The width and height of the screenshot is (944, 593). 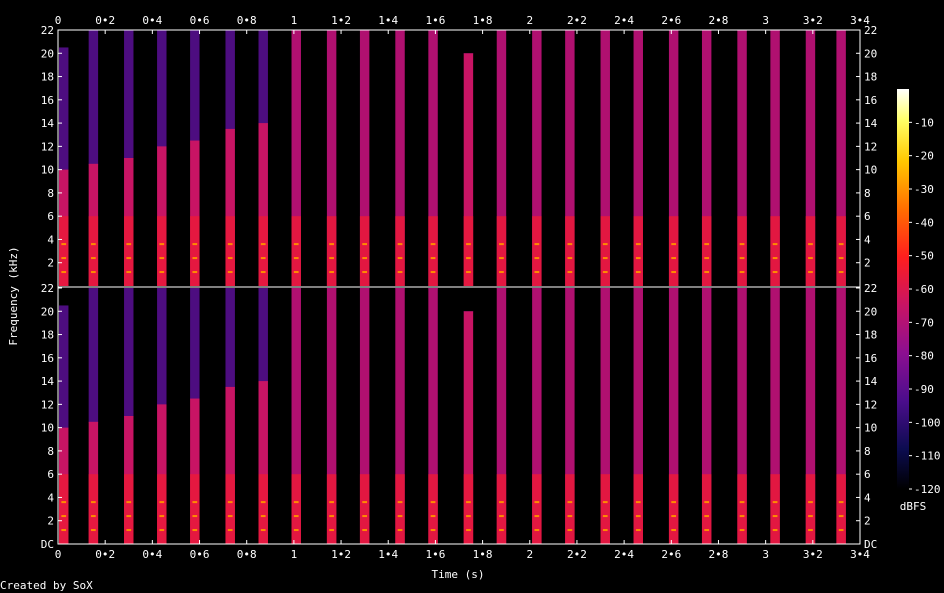 What do you see at coordinates (247, 554) in the screenshot?
I see `x-tick-label-bottom: 0•8` at bounding box center [247, 554].